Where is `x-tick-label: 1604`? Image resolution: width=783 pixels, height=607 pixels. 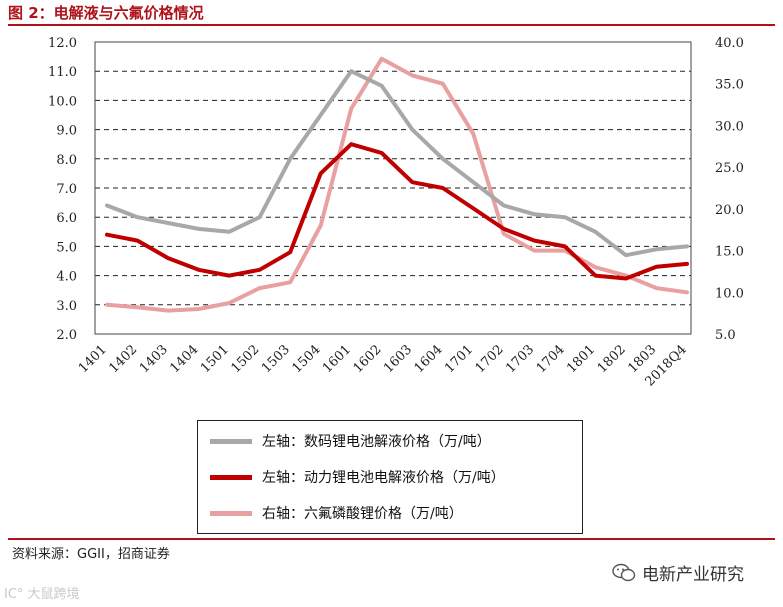
x-tick-label: 1604 is located at coordinates (429, 359).